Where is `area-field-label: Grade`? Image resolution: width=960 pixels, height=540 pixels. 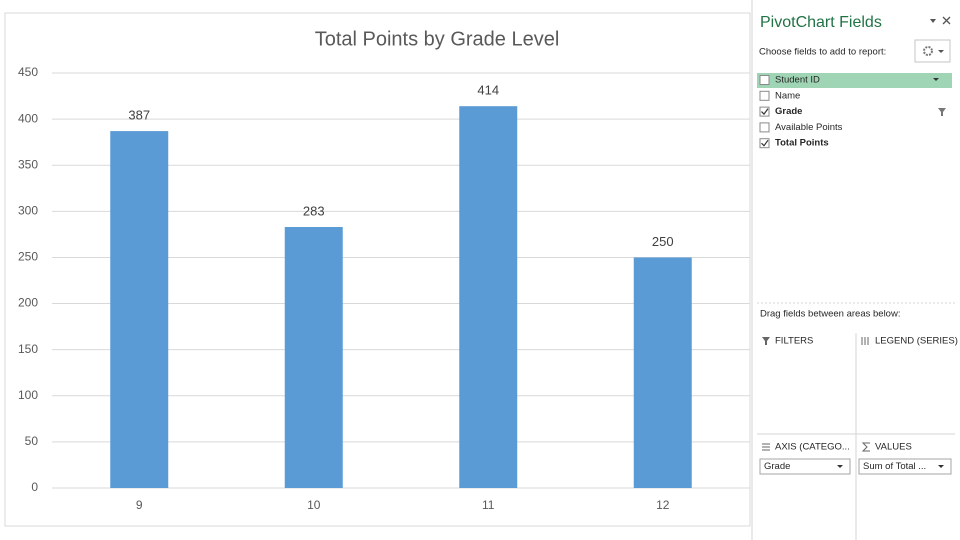
area-field-label: Grade is located at coordinates (777, 466).